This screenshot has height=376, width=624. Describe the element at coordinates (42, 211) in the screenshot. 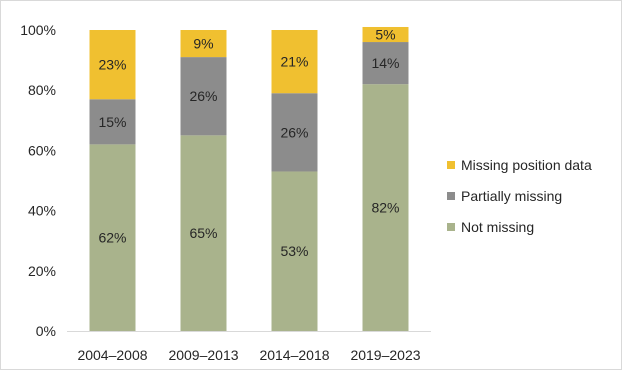

I see `y-tick-label: 40%` at that location.